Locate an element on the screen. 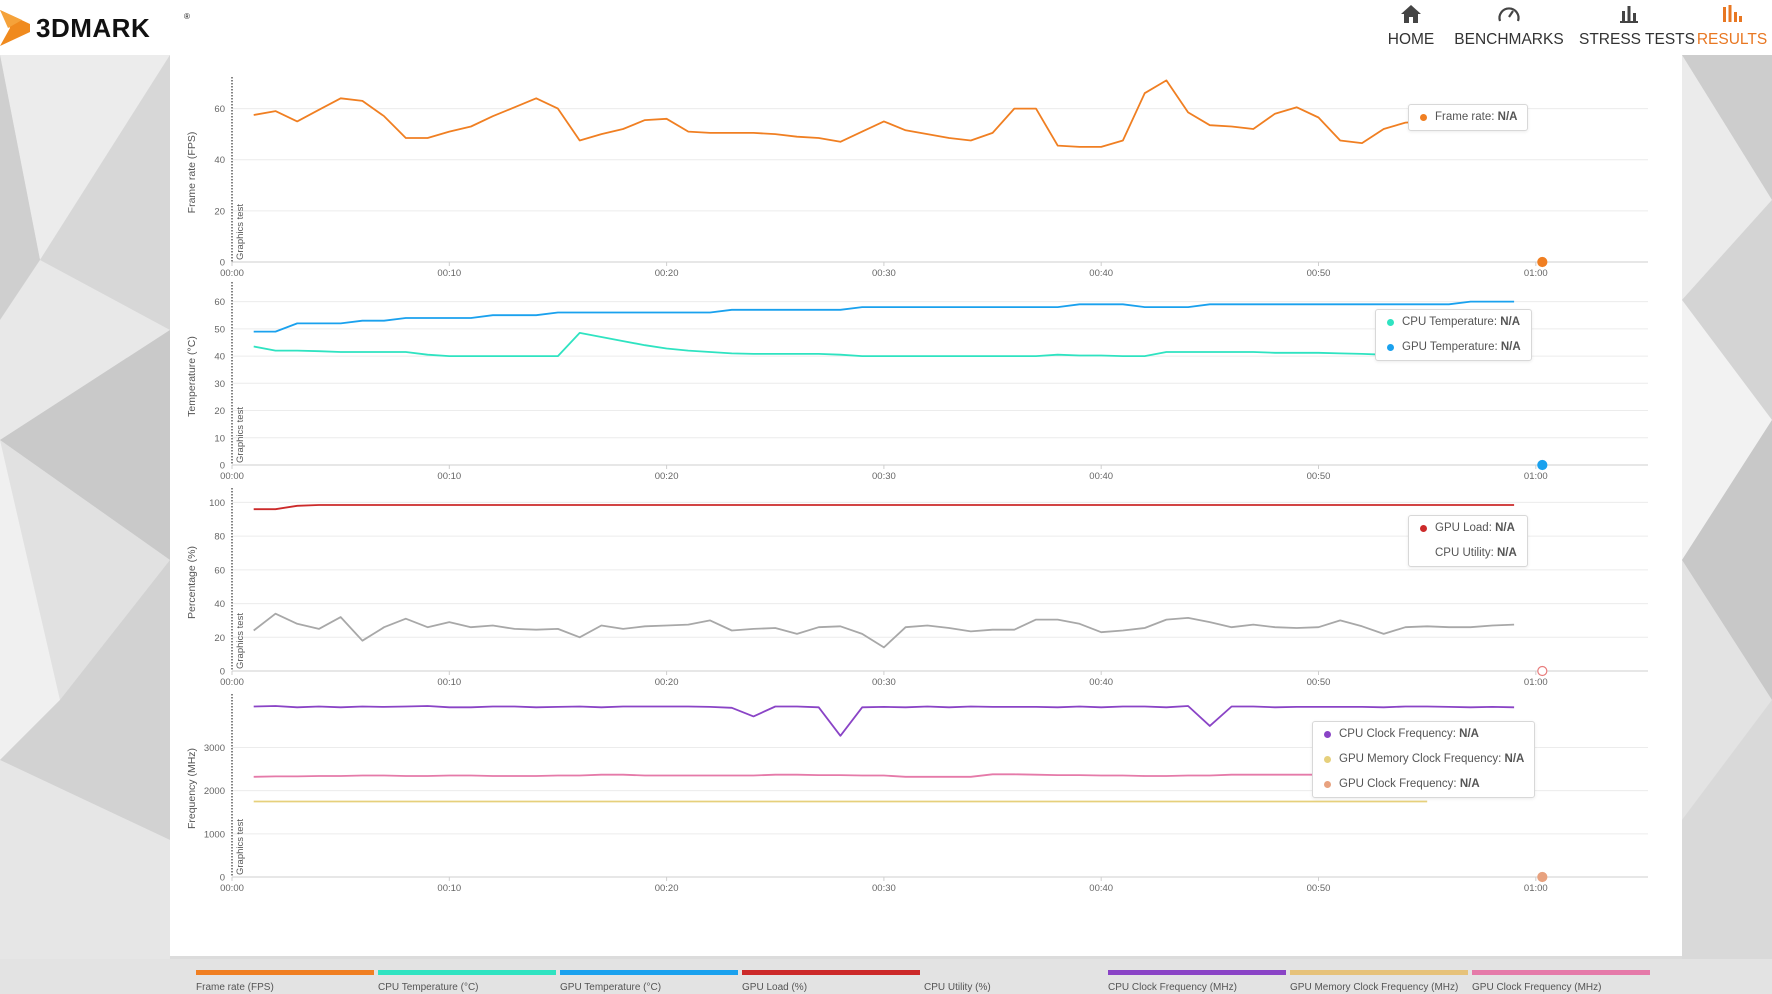 Image resolution: width=1772 pixels, height=994 pixels. series-line-cpu-utility is located at coordinates (884, 630).